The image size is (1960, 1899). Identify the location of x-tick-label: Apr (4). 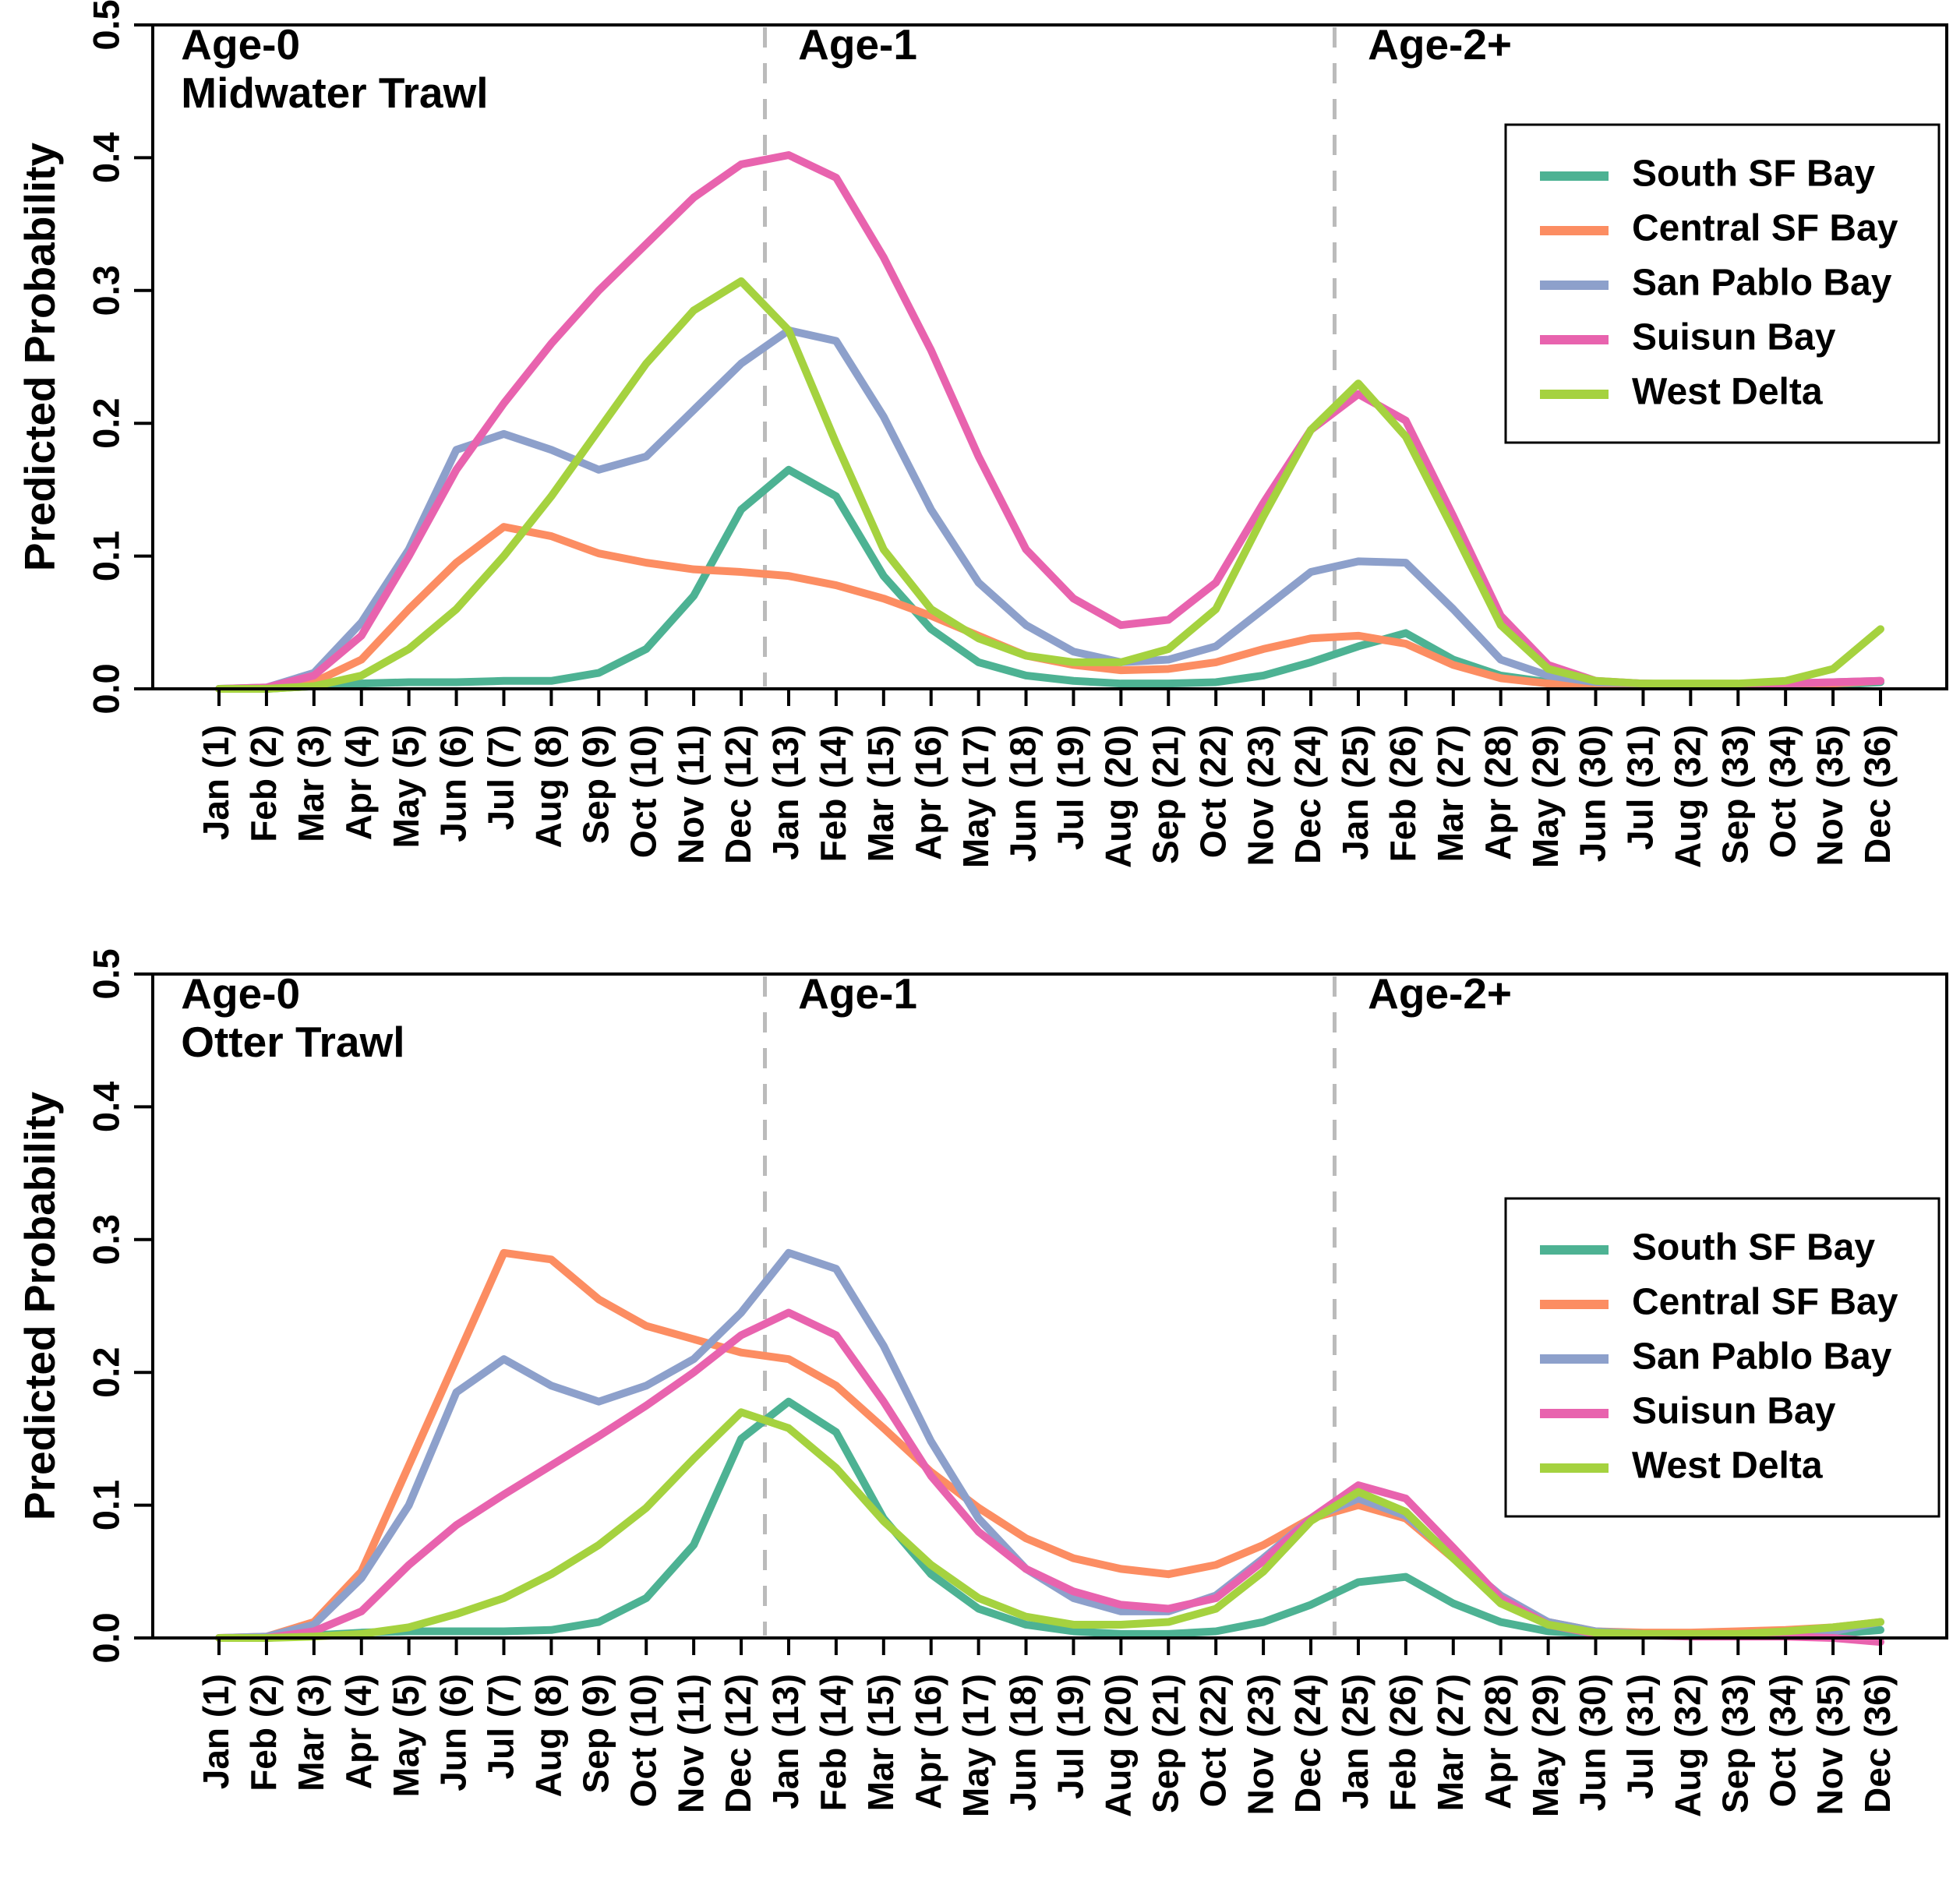
(358, 782).